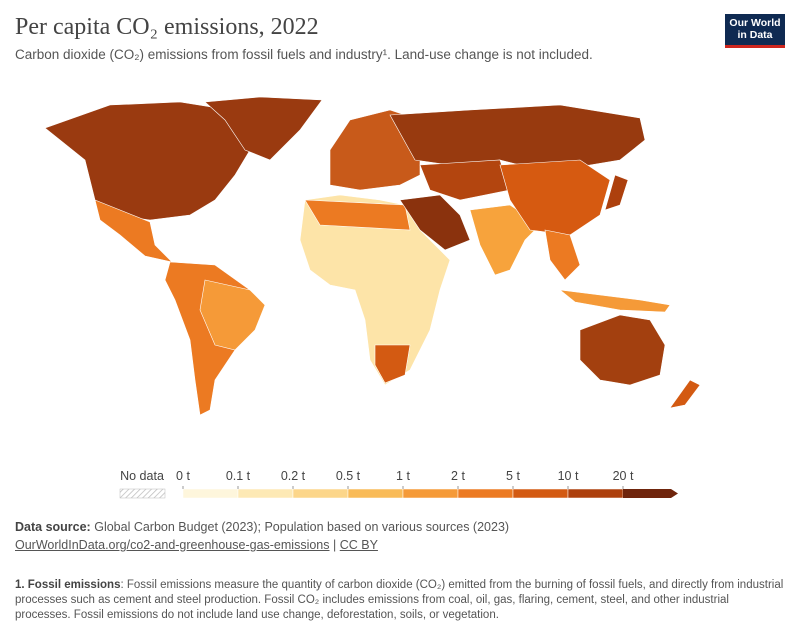 This screenshot has height=635, width=800. What do you see at coordinates (167, 27) in the screenshot?
I see `title: Per capita CO₂ emissions, 2022` at bounding box center [167, 27].